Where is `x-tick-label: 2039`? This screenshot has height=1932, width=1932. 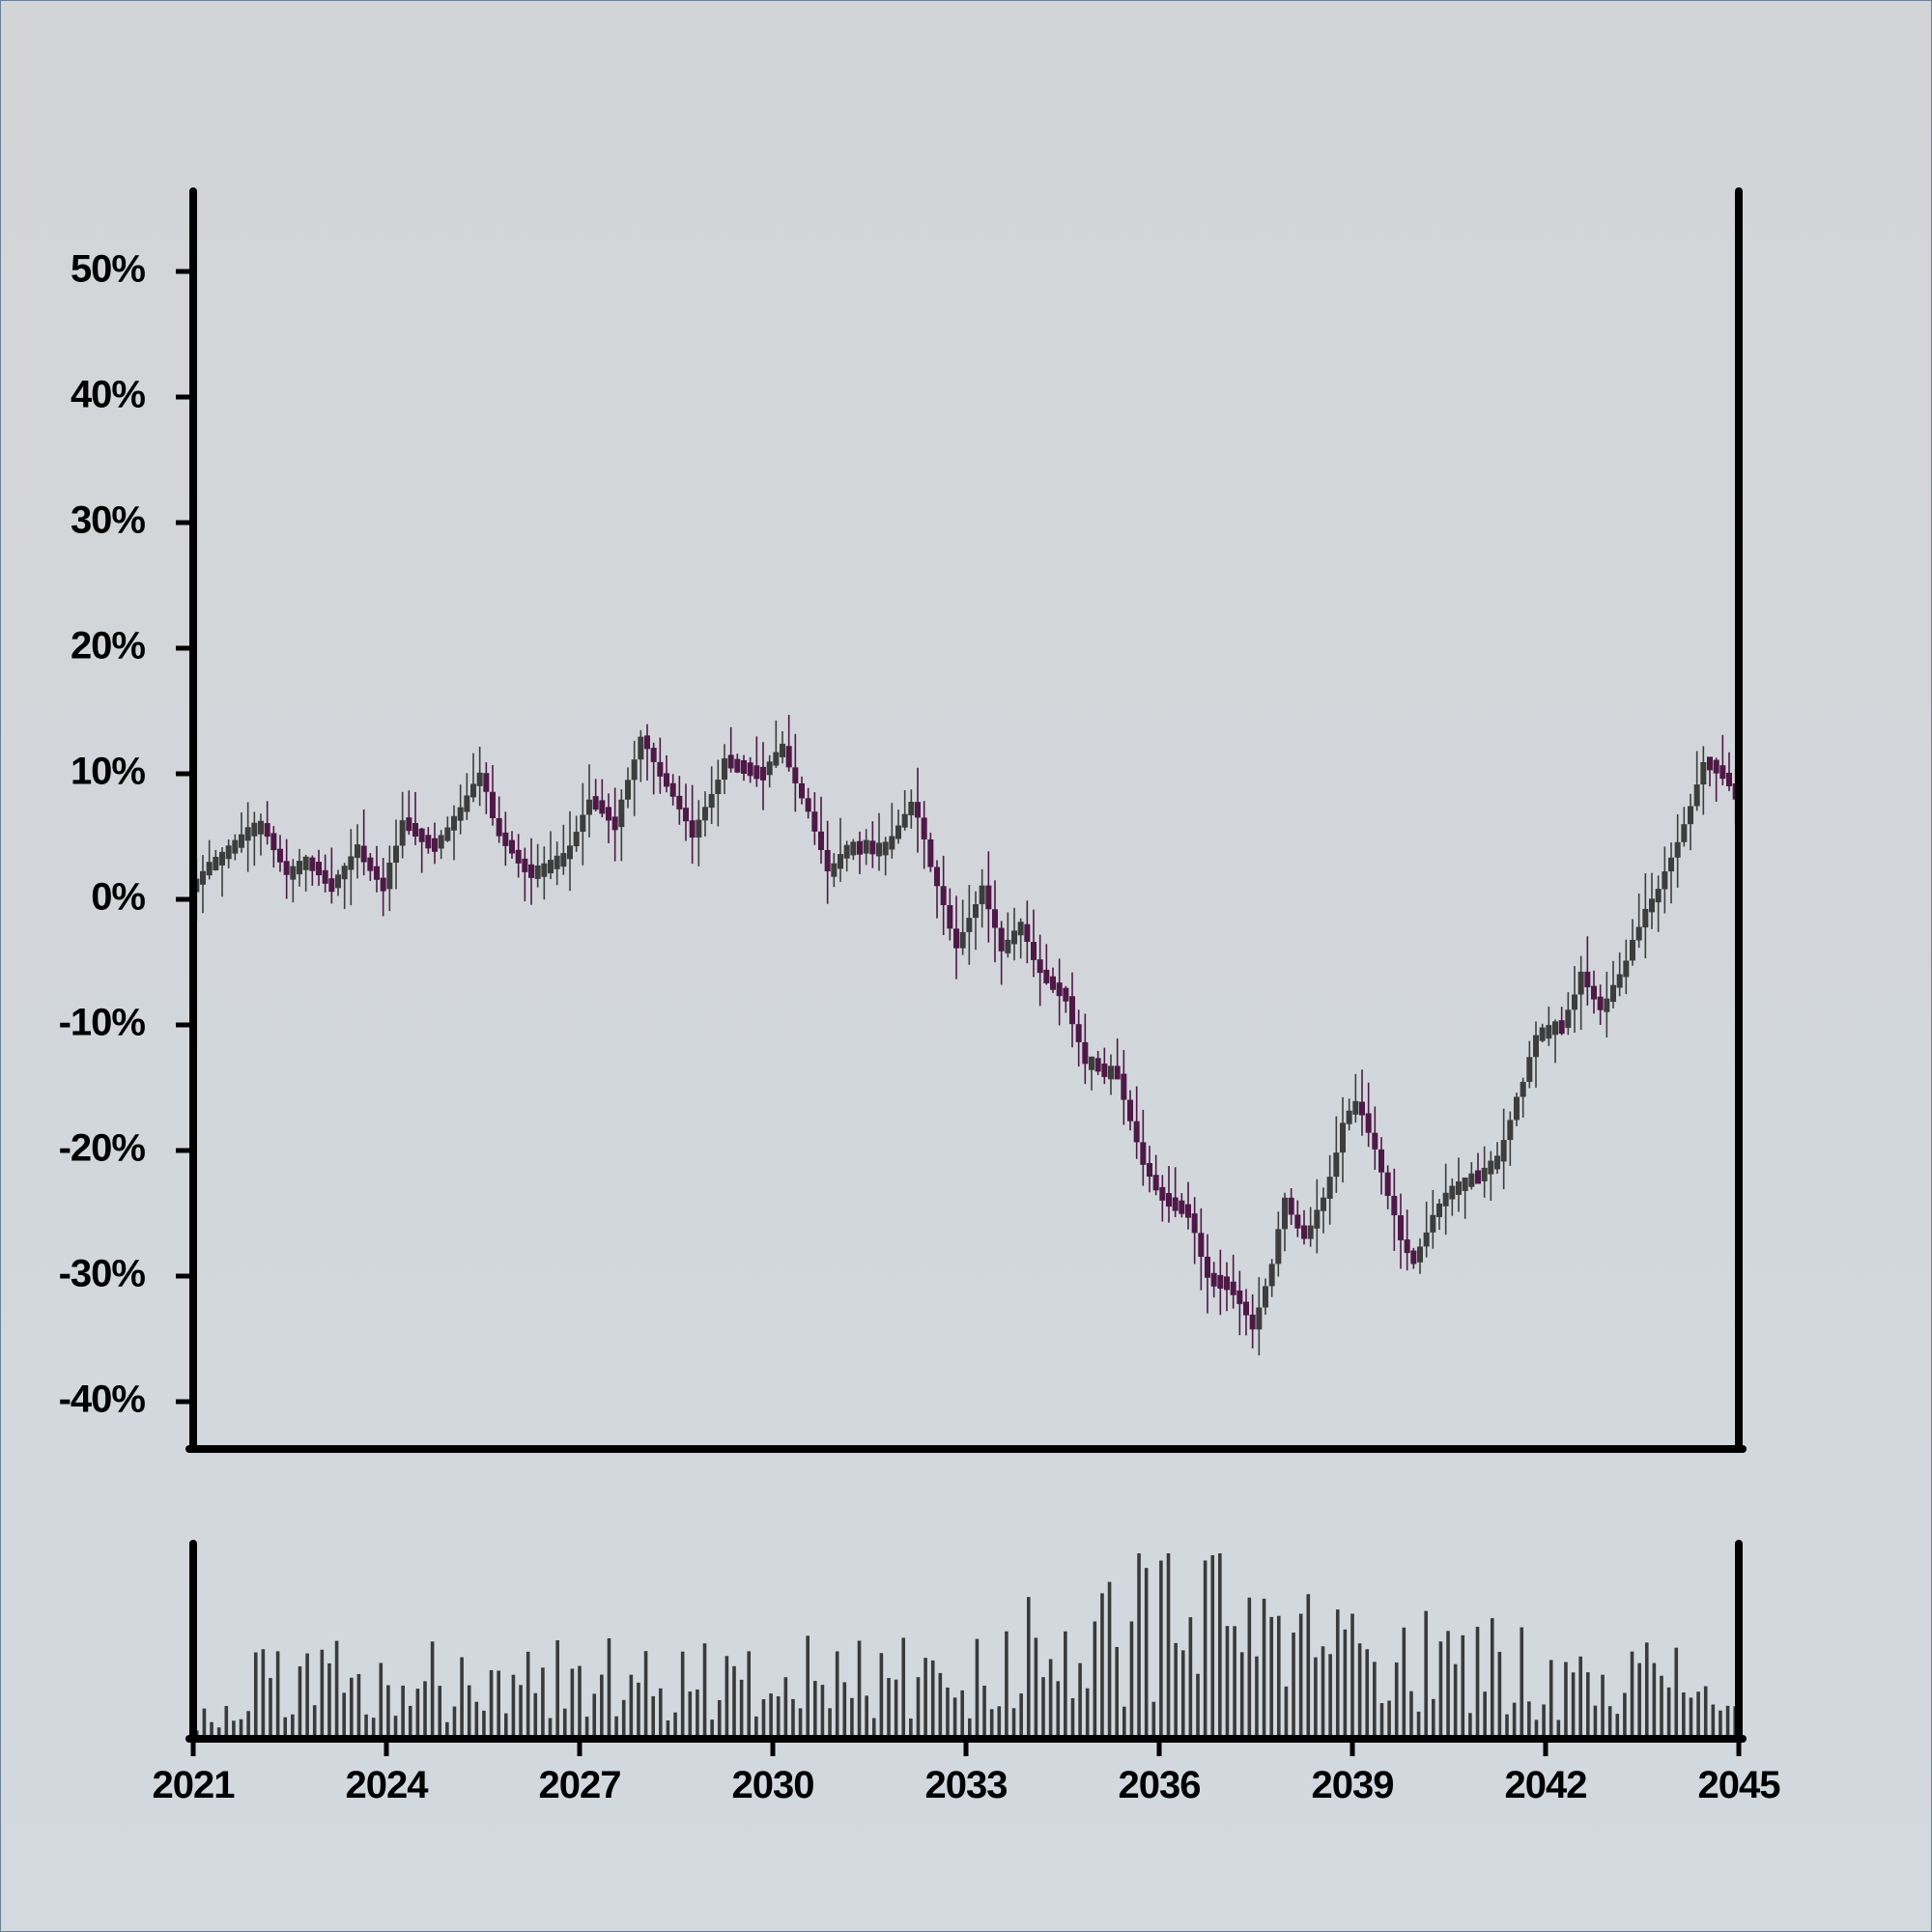
x-tick-label: 2039 is located at coordinates (1353, 1785).